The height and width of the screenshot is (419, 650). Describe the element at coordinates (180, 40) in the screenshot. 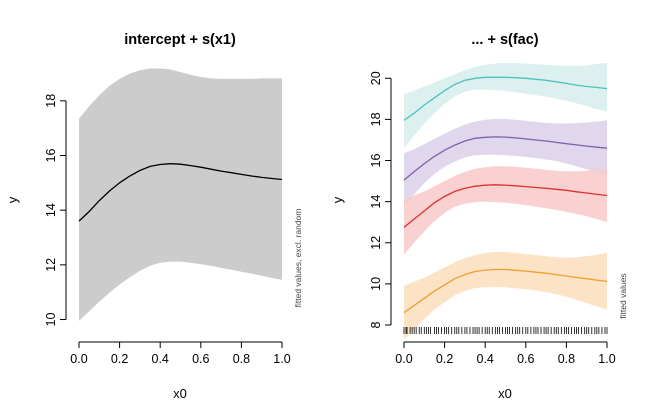

I see `left-chart-title: intercept + s(x1)` at that location.